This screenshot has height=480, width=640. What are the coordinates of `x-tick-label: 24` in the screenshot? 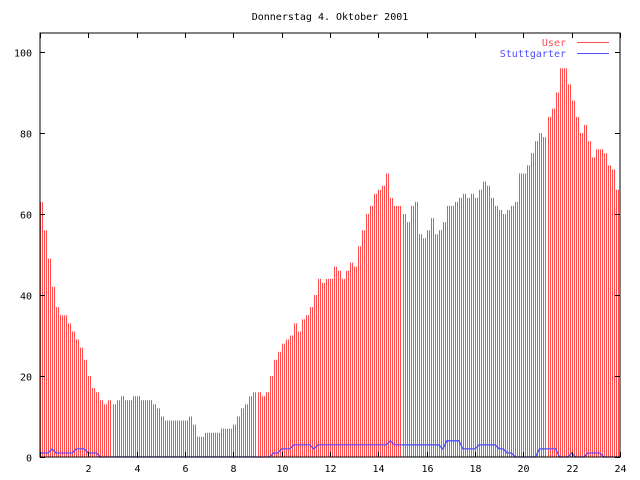 It's located at (620, 469).